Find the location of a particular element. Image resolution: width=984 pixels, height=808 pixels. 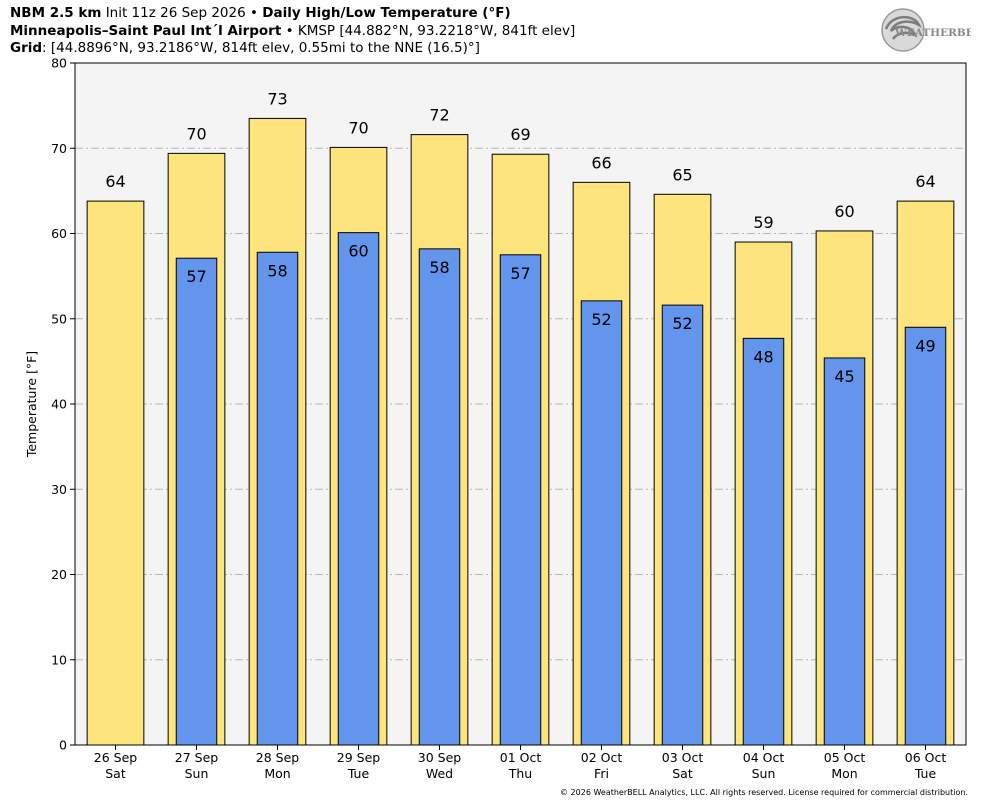

y-tick-label: 60 is located at coordinates (59, 233).